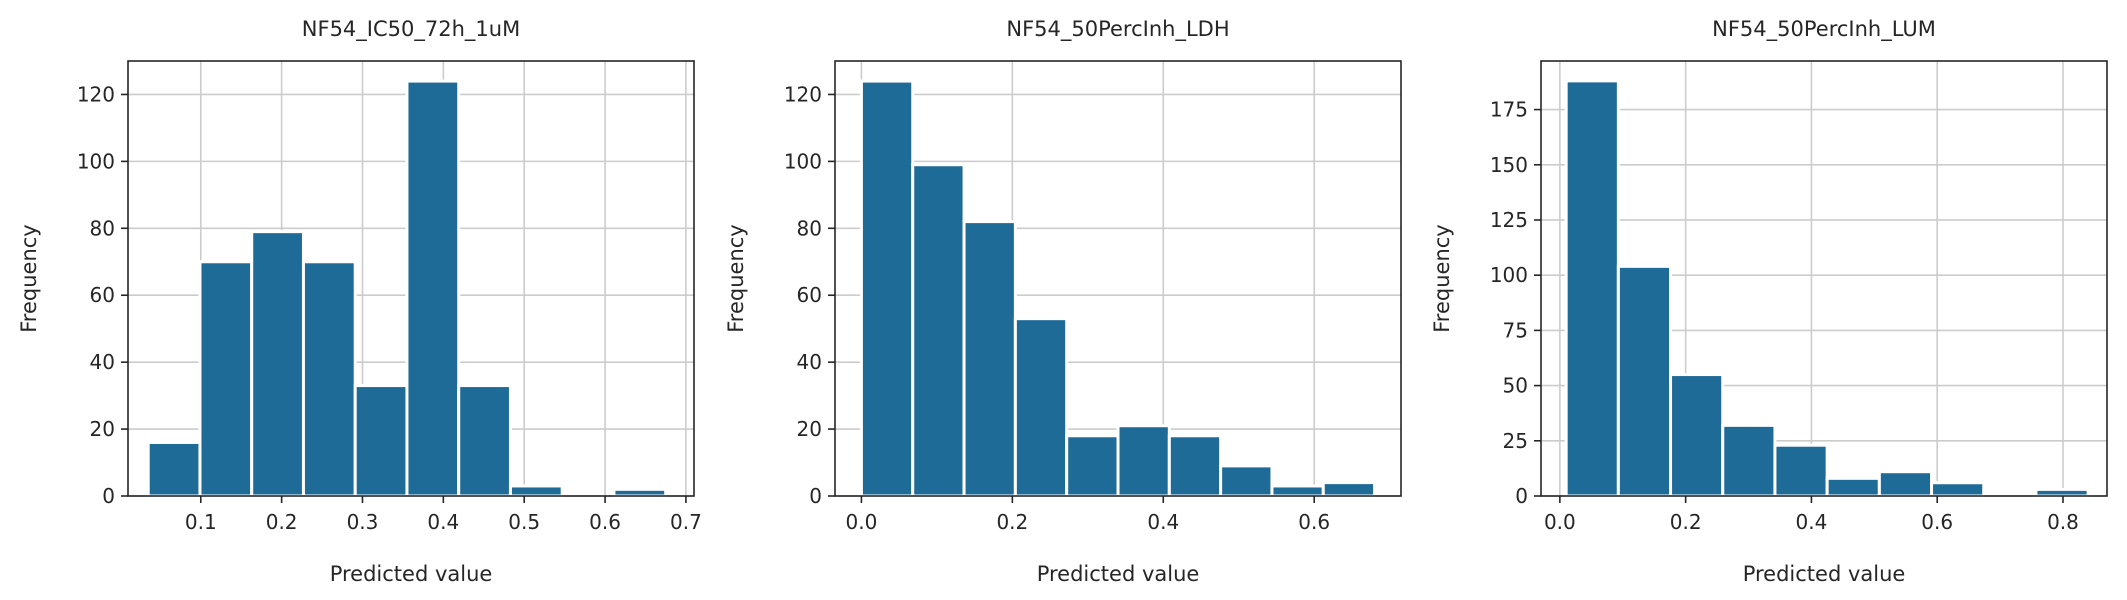 This screenshot has width=2127, height=600. What do you see at coordinates (363, 522) in the screenshot?
I see `x-tick-label: 0.3` at bounding box center [363, 522].